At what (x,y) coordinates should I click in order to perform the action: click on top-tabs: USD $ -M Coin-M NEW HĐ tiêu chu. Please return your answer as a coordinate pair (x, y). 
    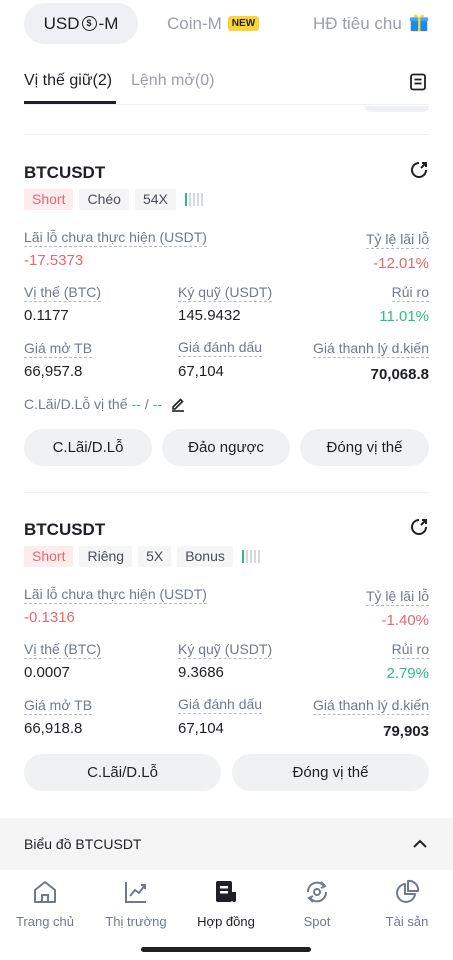
    Looking at the image, I should click on (226, 26).